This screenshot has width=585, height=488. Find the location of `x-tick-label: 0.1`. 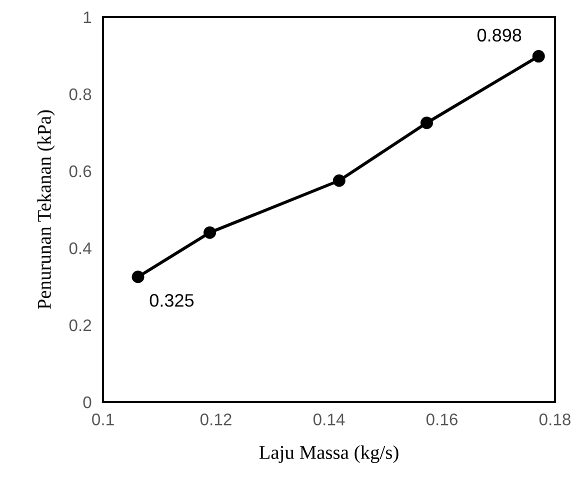

x-tick-label: 0.1 is located at coordinates (103, 420).